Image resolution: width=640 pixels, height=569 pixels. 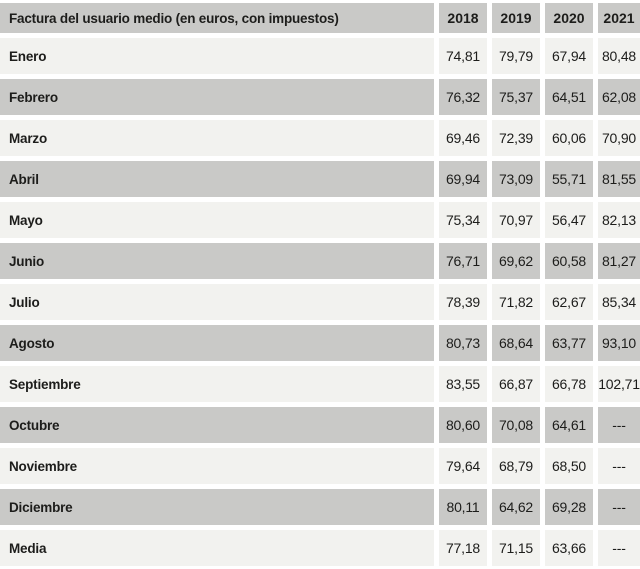 I want to click on value: 81,27, so click(x=619, y=261).